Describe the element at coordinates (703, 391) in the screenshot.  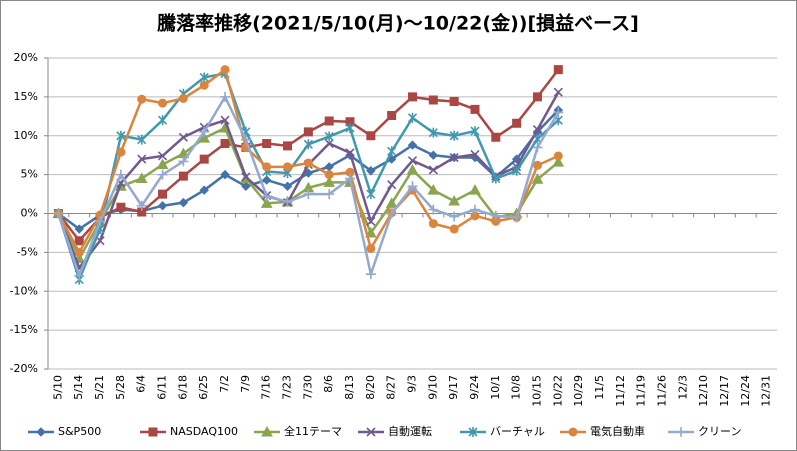
I see `x-tick-label: 12/10` at that location.